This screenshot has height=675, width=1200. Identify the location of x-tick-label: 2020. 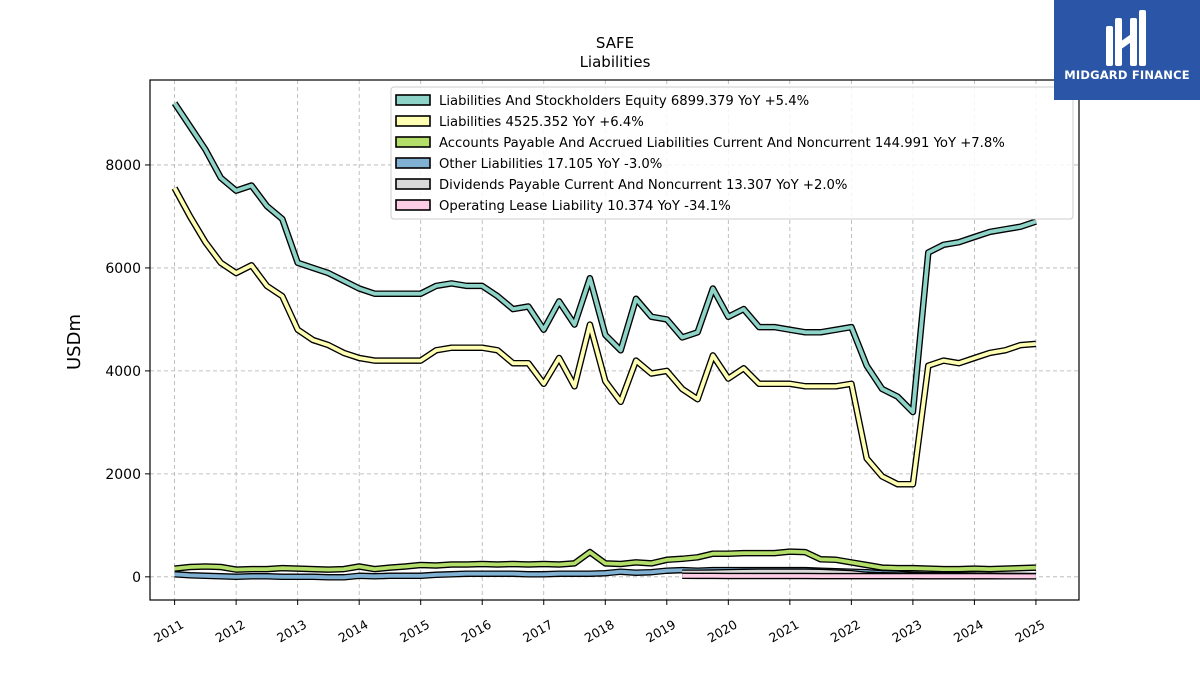
(722, 631).